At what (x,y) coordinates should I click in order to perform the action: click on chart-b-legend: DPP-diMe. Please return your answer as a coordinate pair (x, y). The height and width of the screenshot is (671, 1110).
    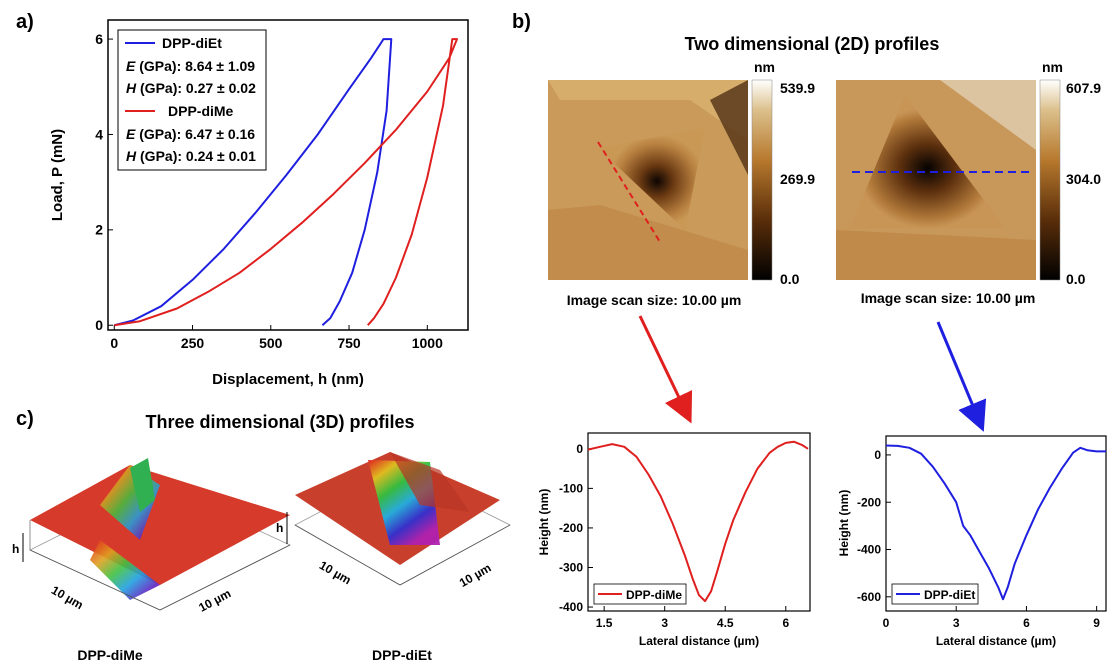
    Looking at the image, I should click on (640, 594).